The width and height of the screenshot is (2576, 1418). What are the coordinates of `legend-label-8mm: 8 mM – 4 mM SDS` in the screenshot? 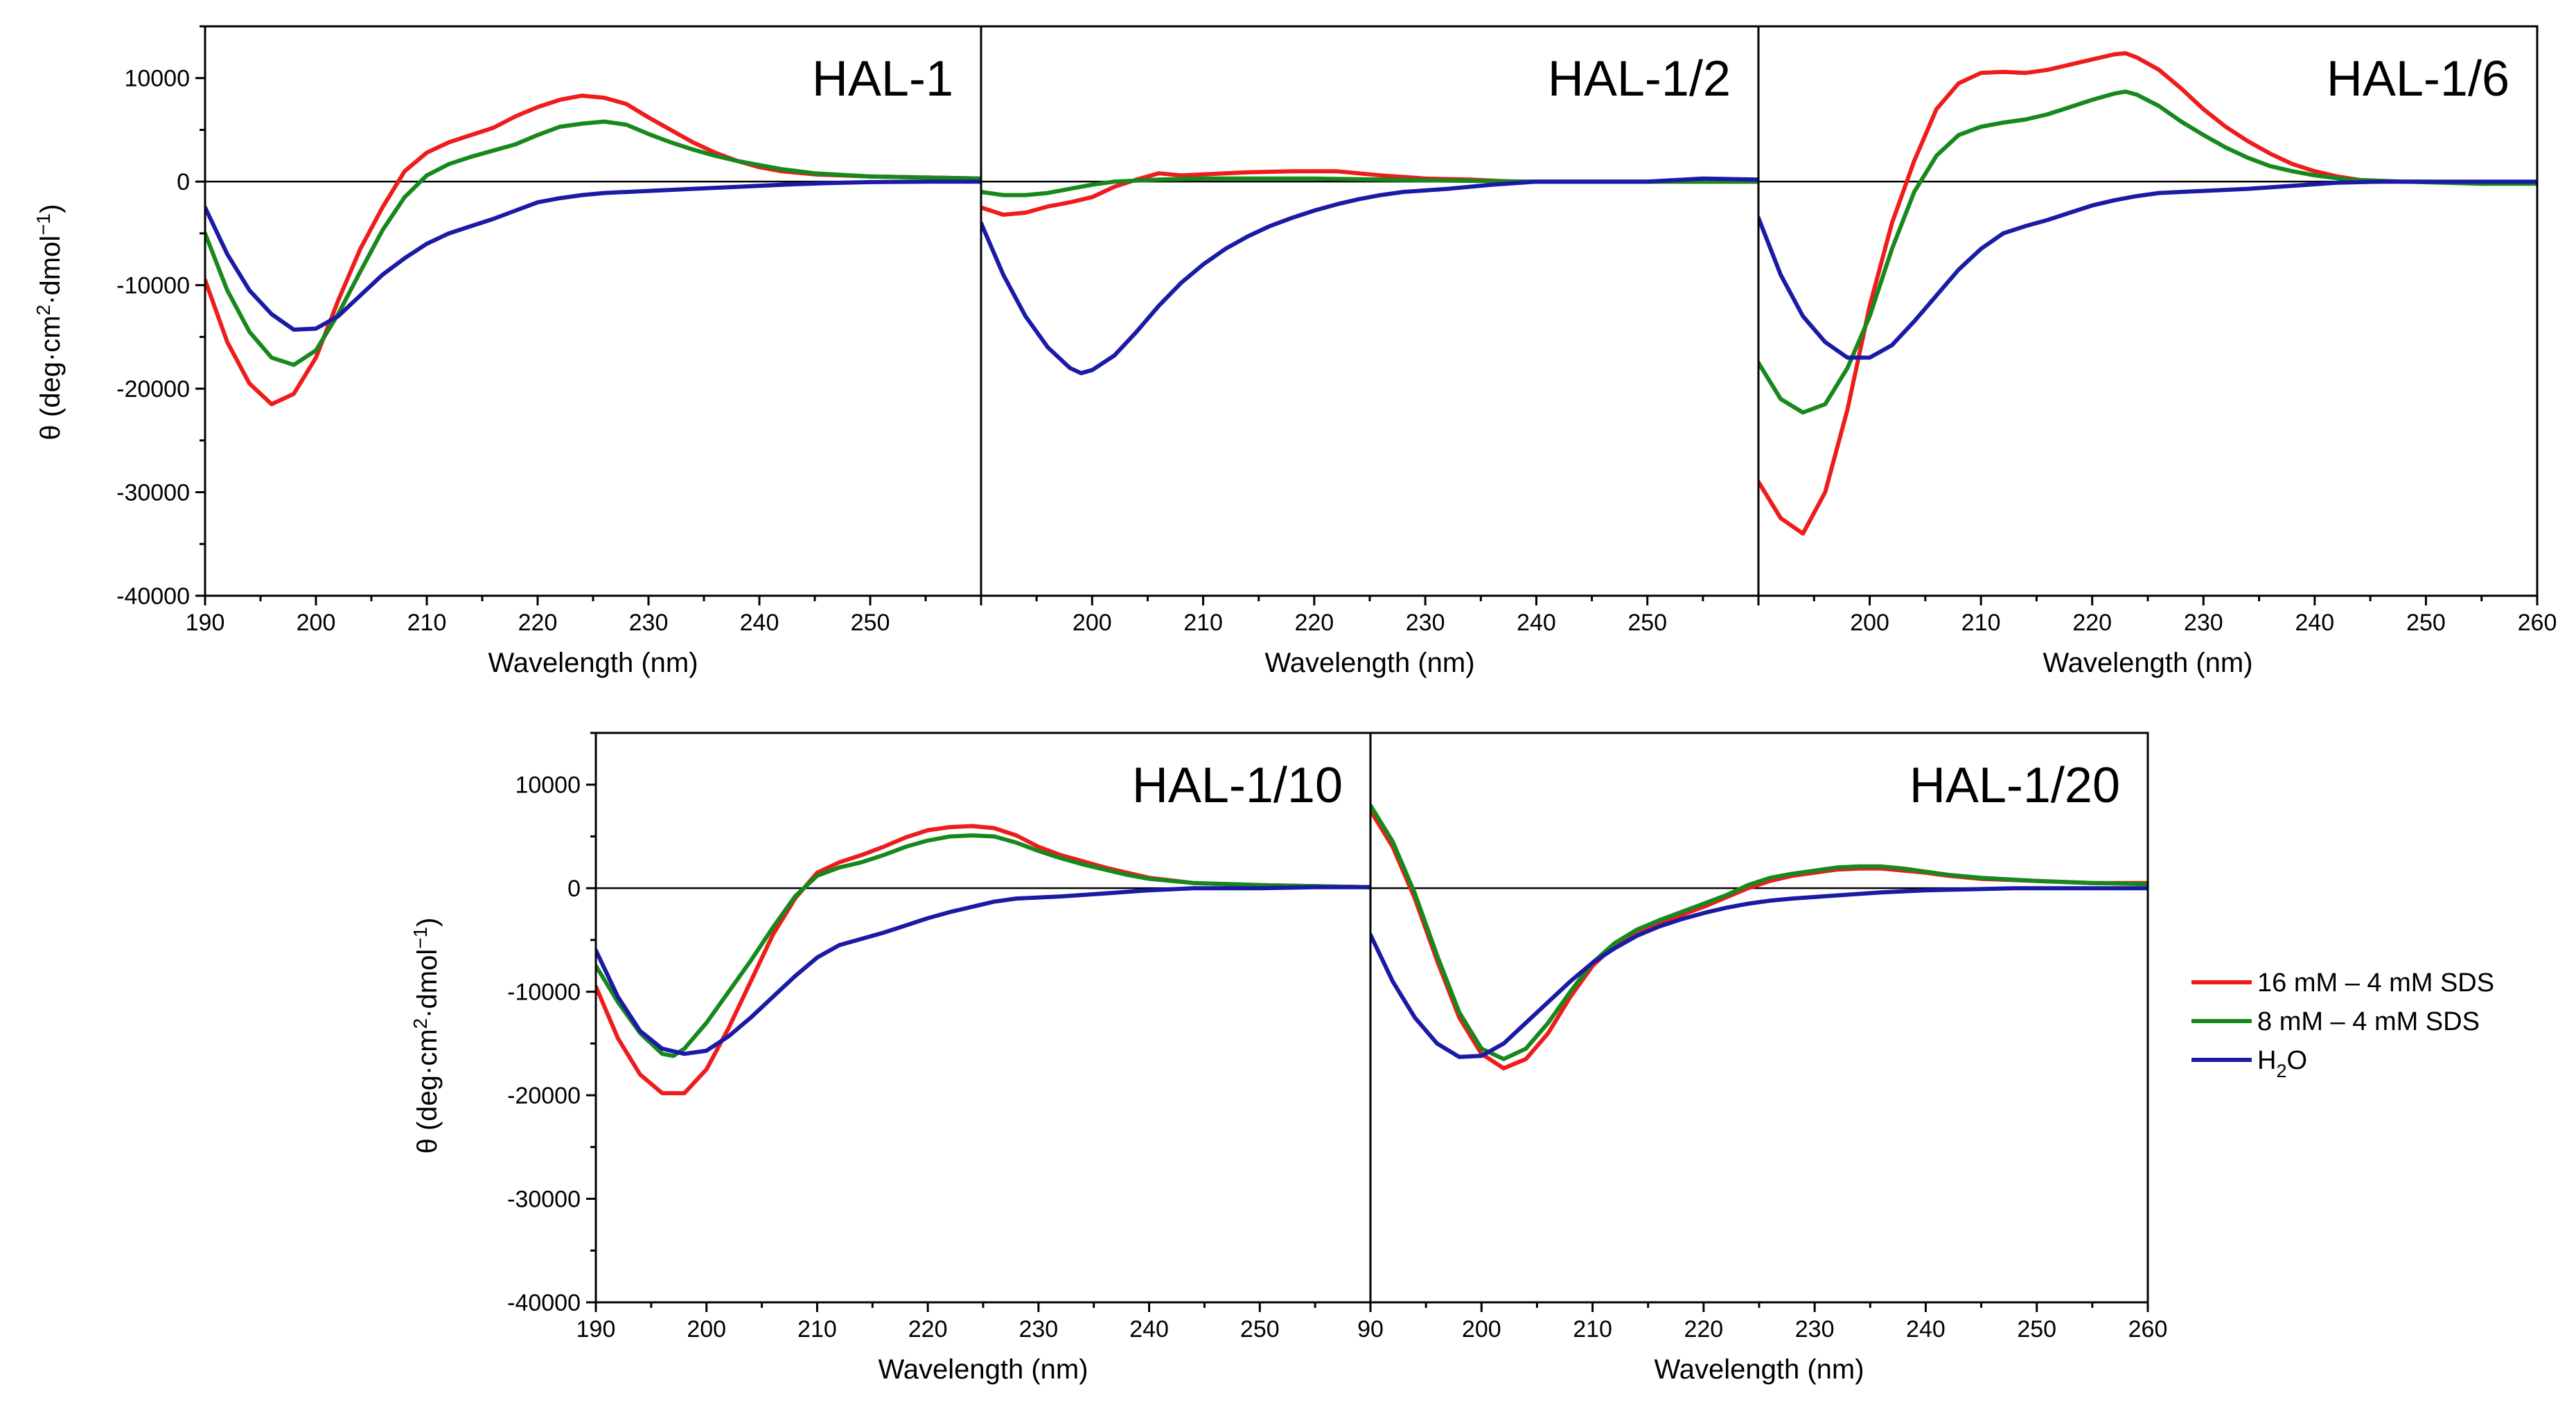 It's located at (2368, 1022).